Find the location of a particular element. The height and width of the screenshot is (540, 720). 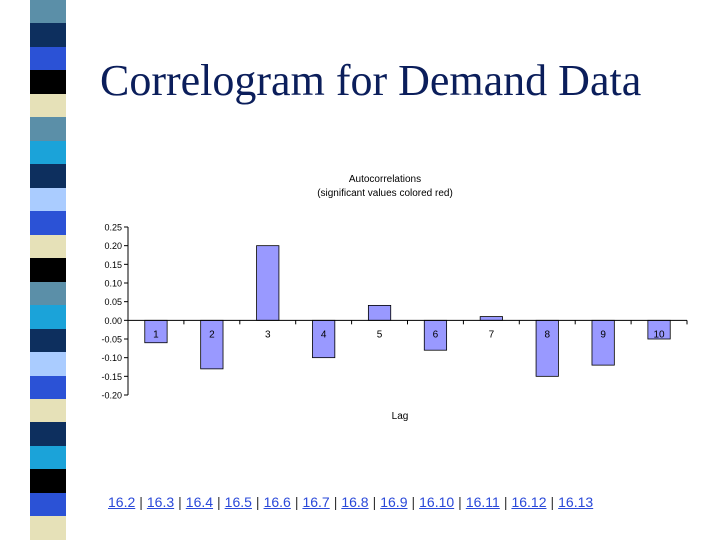

x-axis-label: Lag is located at coordinates (400, 416).